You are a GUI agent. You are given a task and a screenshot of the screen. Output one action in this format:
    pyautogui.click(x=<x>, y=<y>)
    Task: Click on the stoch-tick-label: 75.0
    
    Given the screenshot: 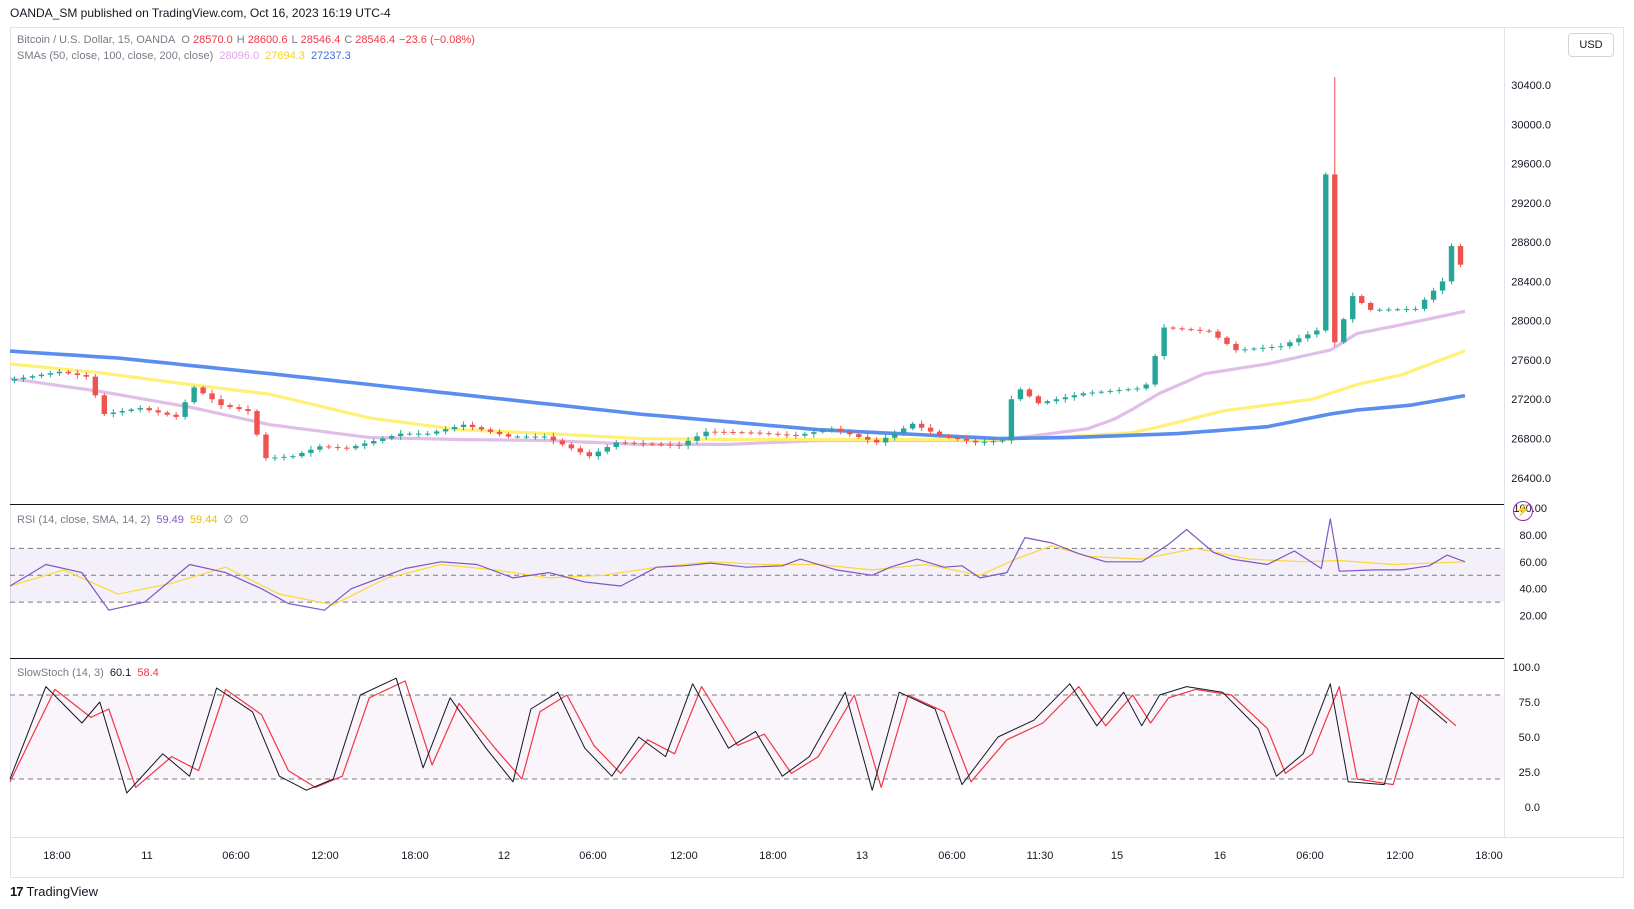 What is the action you would take?
    pyautogui.click(x=1529, y=703)
    